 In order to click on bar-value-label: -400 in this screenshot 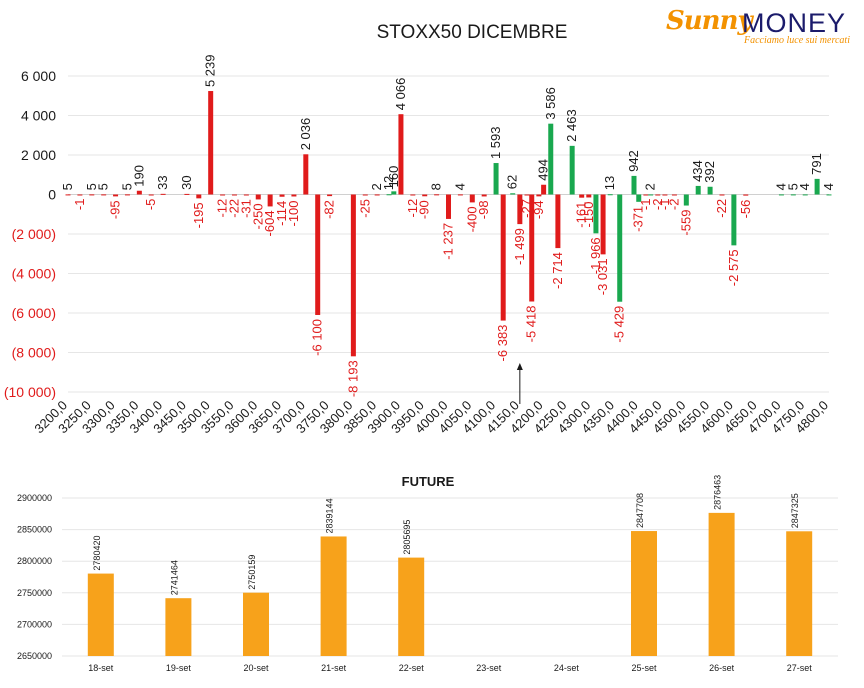, I will do `click(471, 219)`.